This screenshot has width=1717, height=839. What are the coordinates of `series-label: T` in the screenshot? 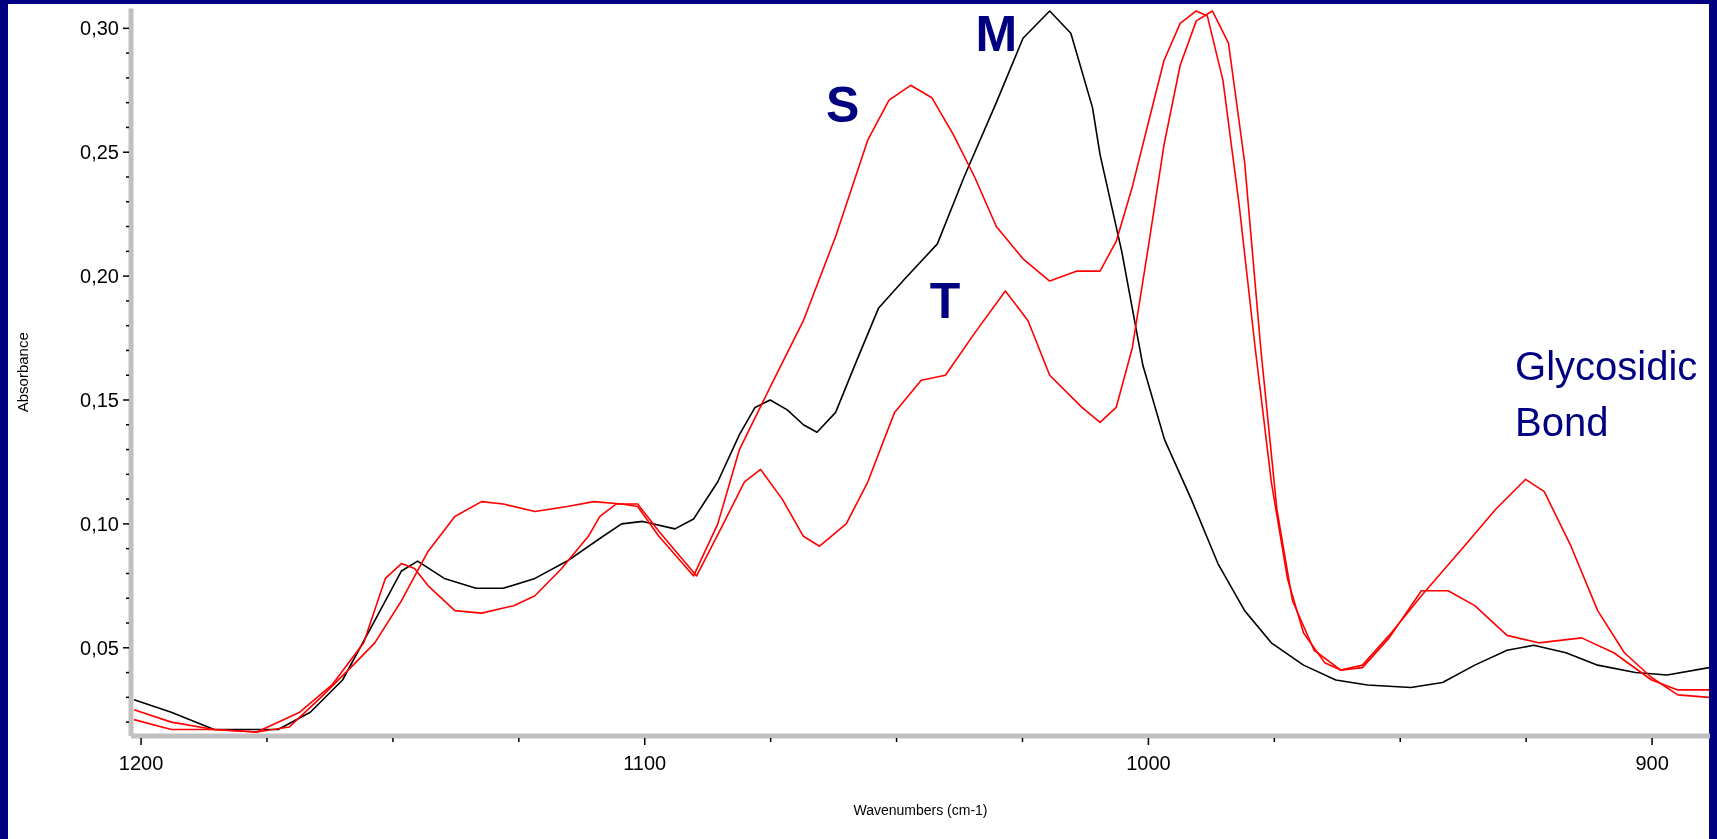 It's located at (945, 301).